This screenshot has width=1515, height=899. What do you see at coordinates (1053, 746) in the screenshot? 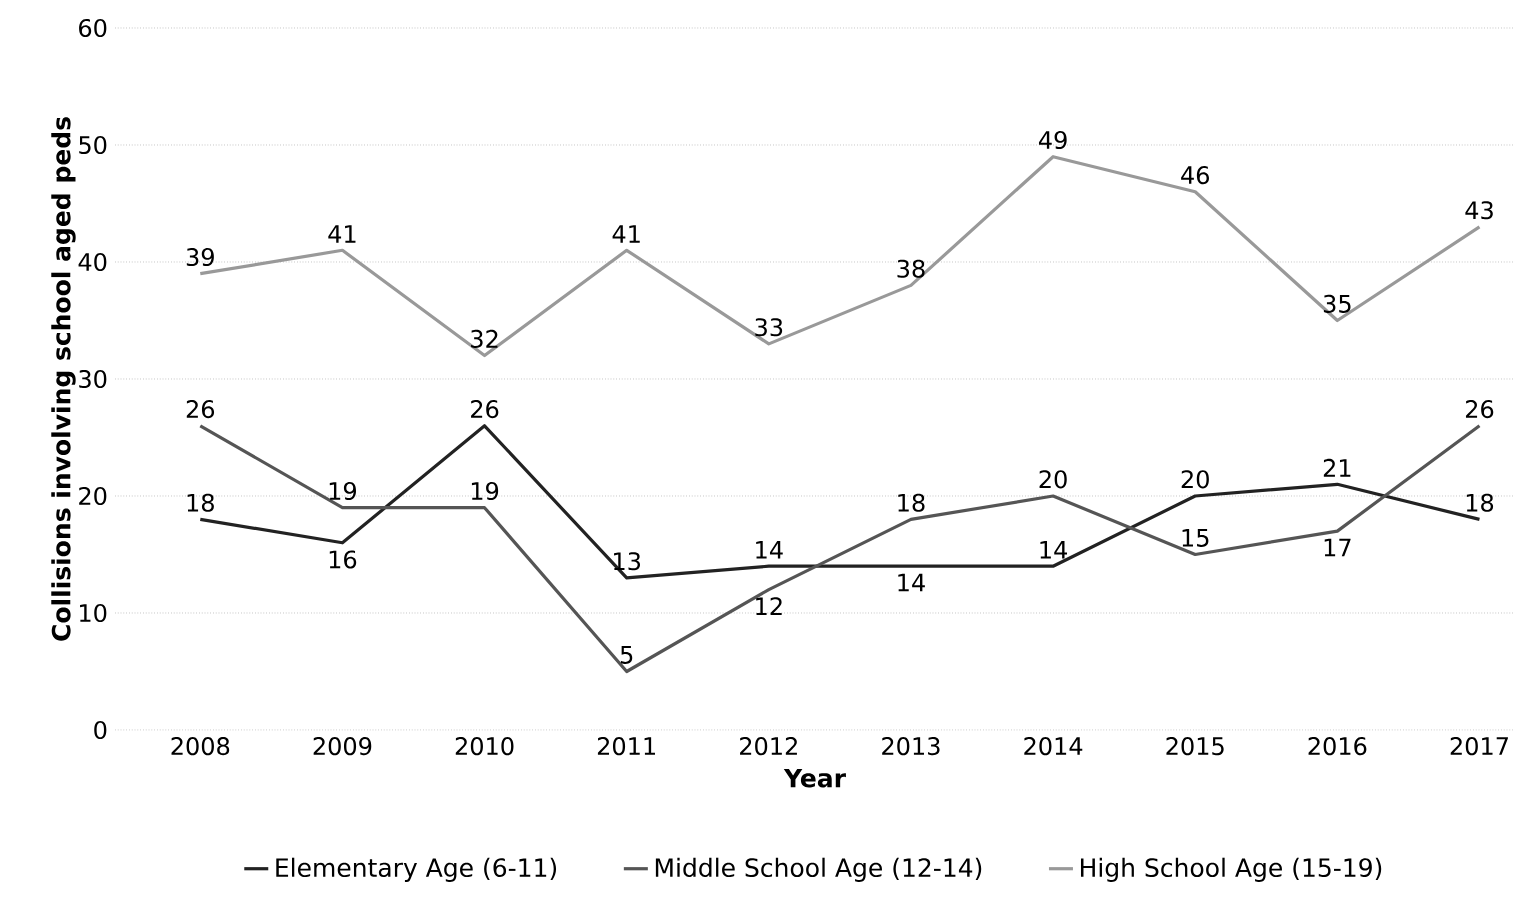
I see `x-tick-label: 2014` at bounding box center [1053, 746].